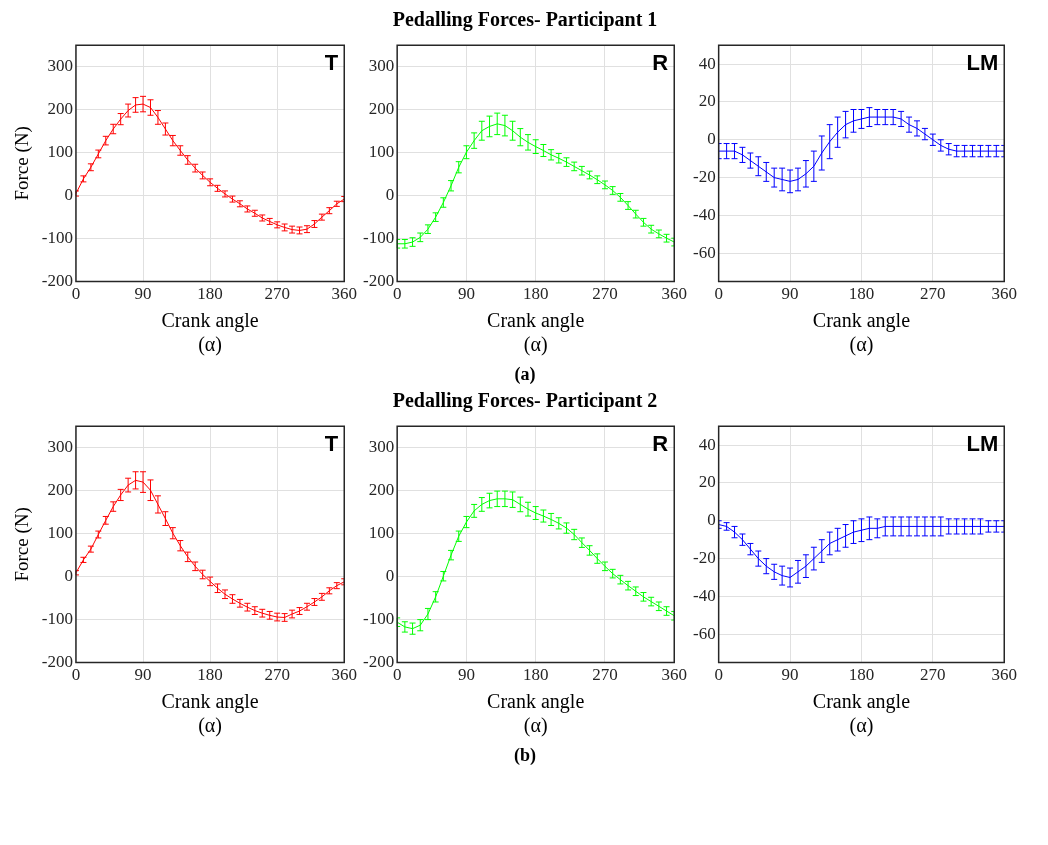  I want to click on text: (b), so click(525, 755).